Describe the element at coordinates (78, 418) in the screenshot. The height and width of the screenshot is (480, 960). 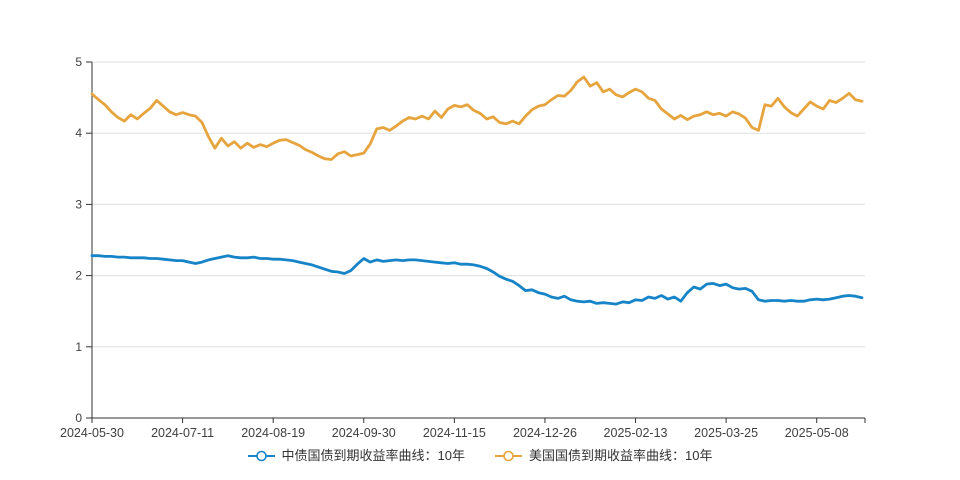
I see `y-axis-tick-label: 0` at that location.